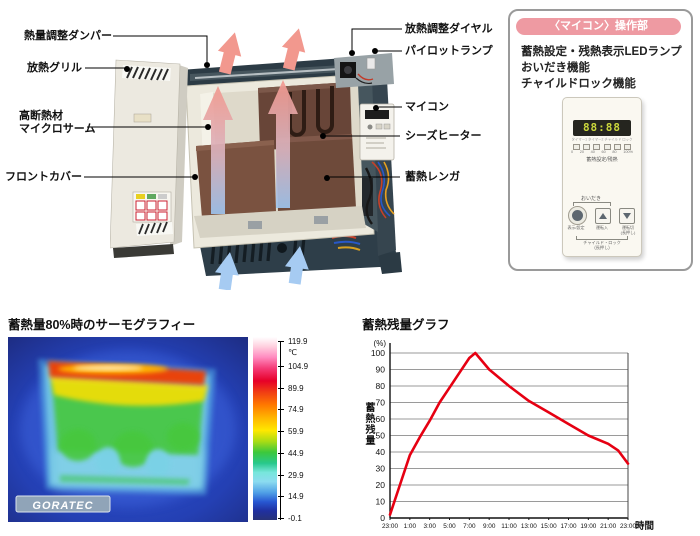  I want to click on x-tick-label: 3:00, so click(429, 526).